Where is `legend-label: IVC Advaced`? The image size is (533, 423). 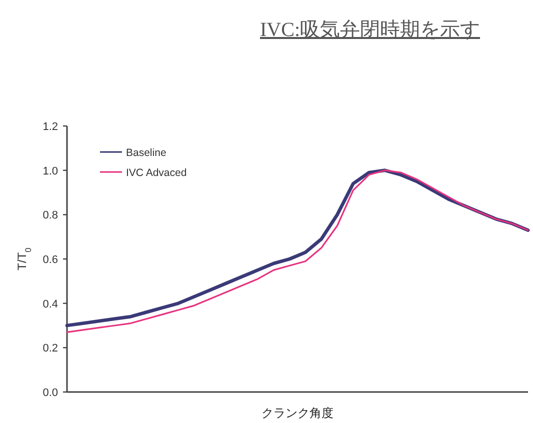 legend-label: IVC Advaced is located at coordinates (156, 173).